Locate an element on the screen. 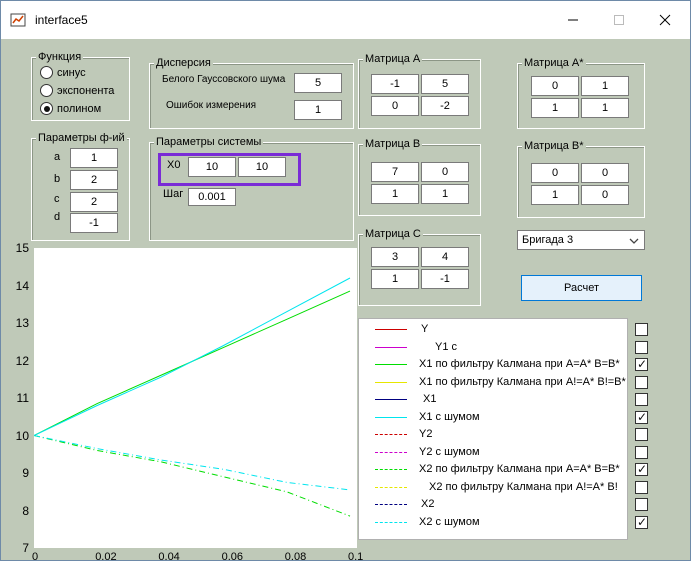 This screenshot has height=563, width=691. x-tick-label: 0.1 is located at coordinates (356, 557).